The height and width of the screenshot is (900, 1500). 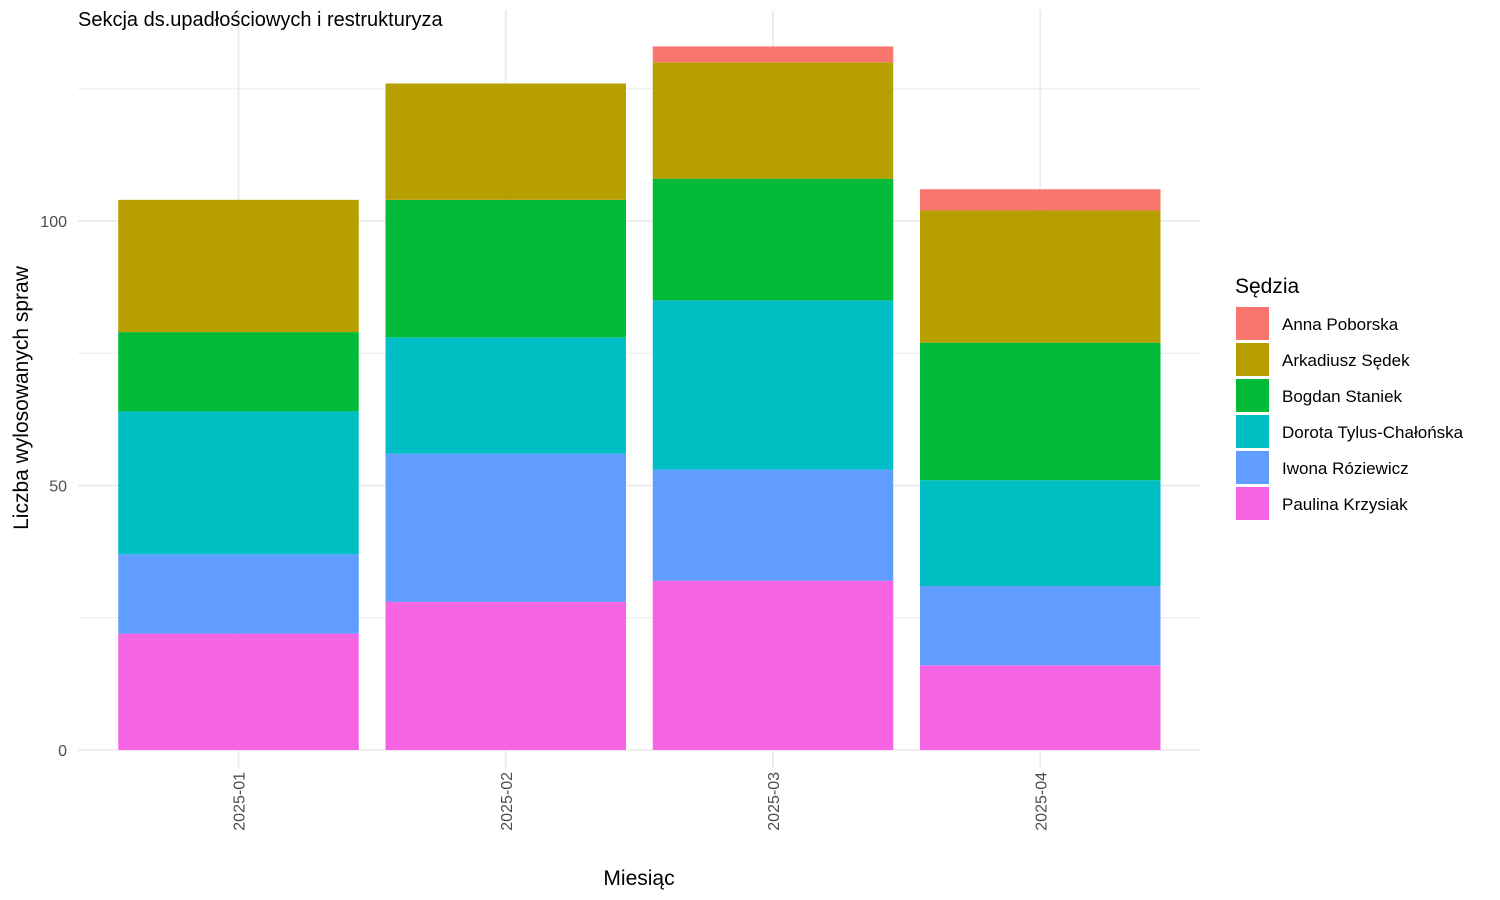 I want to click on x-tick-label: 2025-03, so click(x=774, y=801).